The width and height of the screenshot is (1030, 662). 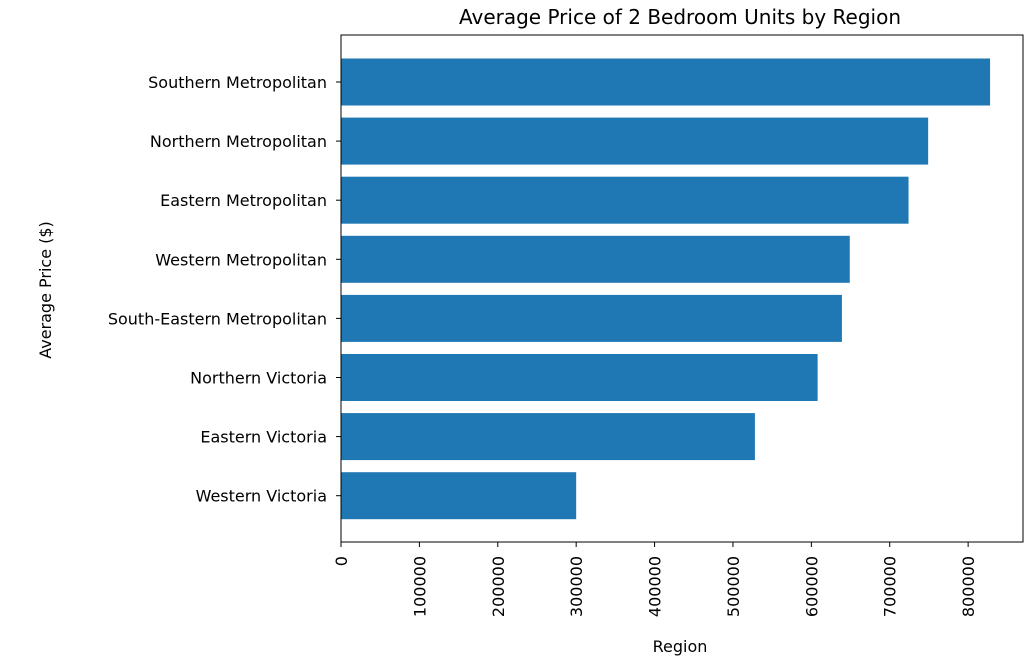 What do you see at coordinates (263, 437) in the screenshot?
I see `y-tick-label-6: Eastern Victoria` at bounding box center [263, 437].